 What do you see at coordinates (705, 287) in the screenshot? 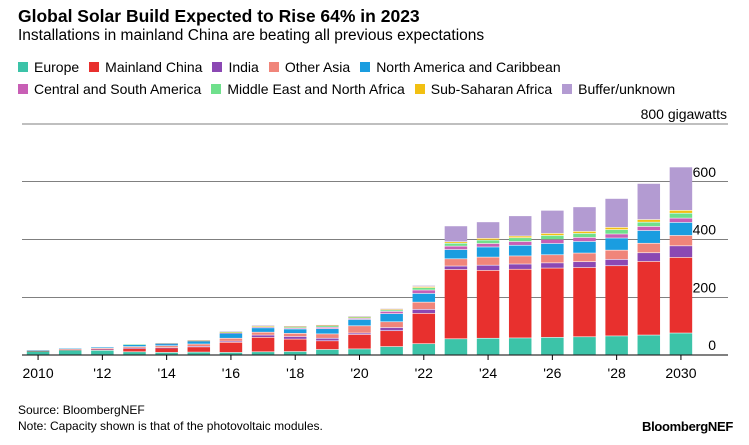
I see `y-tick-label: 200` at bounding box center [705, 287].